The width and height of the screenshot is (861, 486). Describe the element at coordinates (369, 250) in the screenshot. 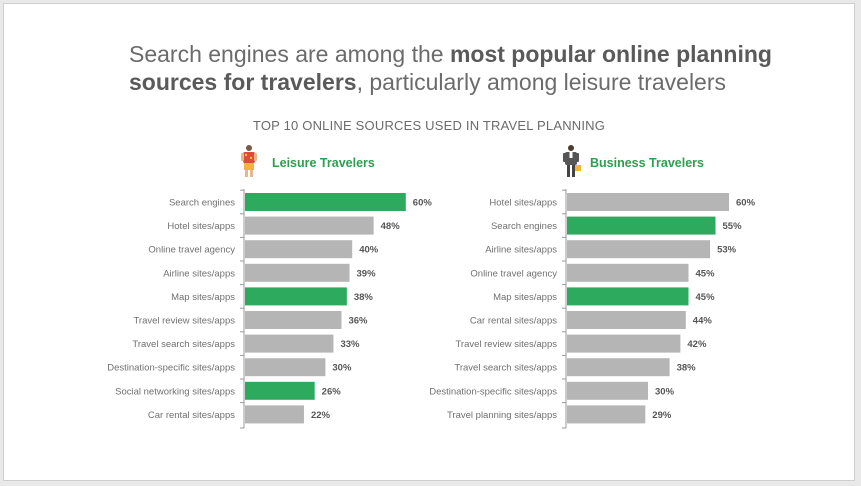

I see `data-label: 40%` at that location.